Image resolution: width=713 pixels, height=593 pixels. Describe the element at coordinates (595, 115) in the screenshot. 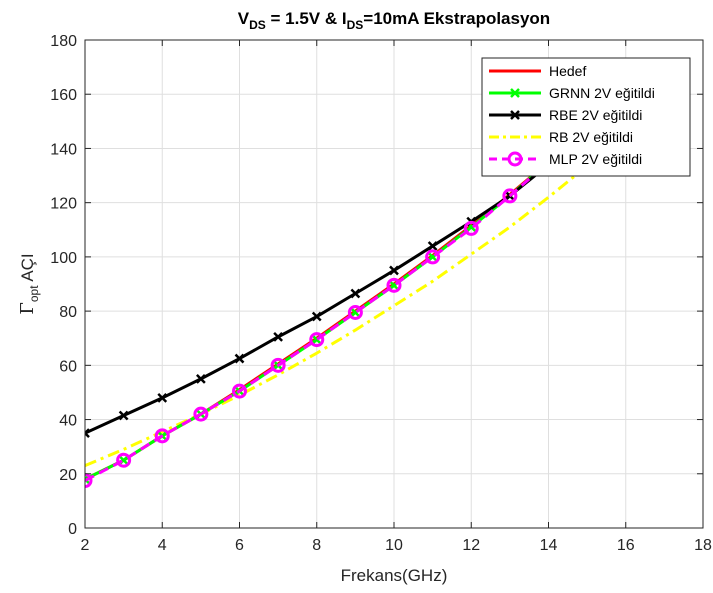

I see `legend-label: RBE 2V eğitildi` at that location.